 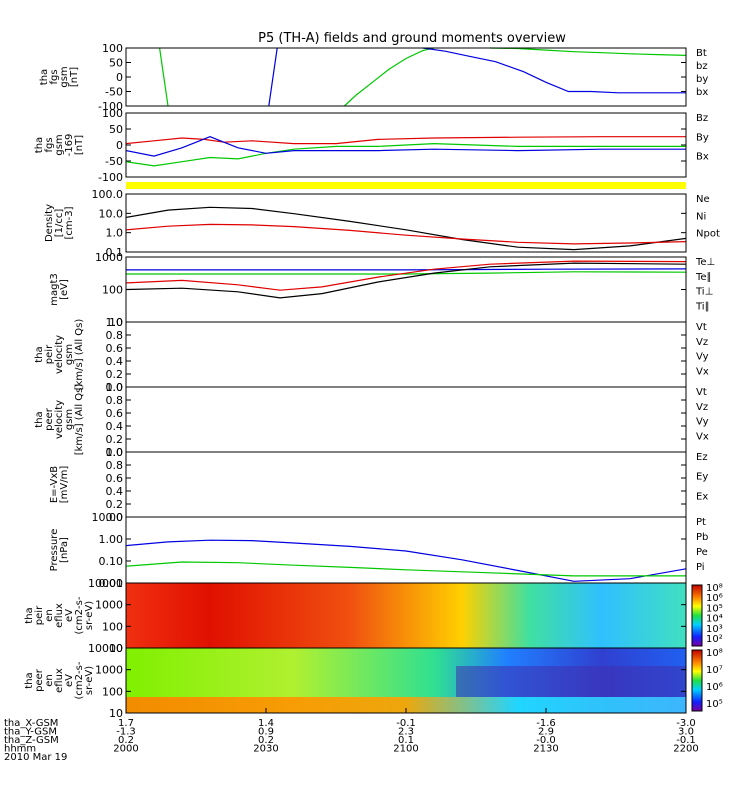 What do you see at coordinates (702, 537) in the screenshot?
I see `legend-pb: Pb` at bounding box center [702, 537].